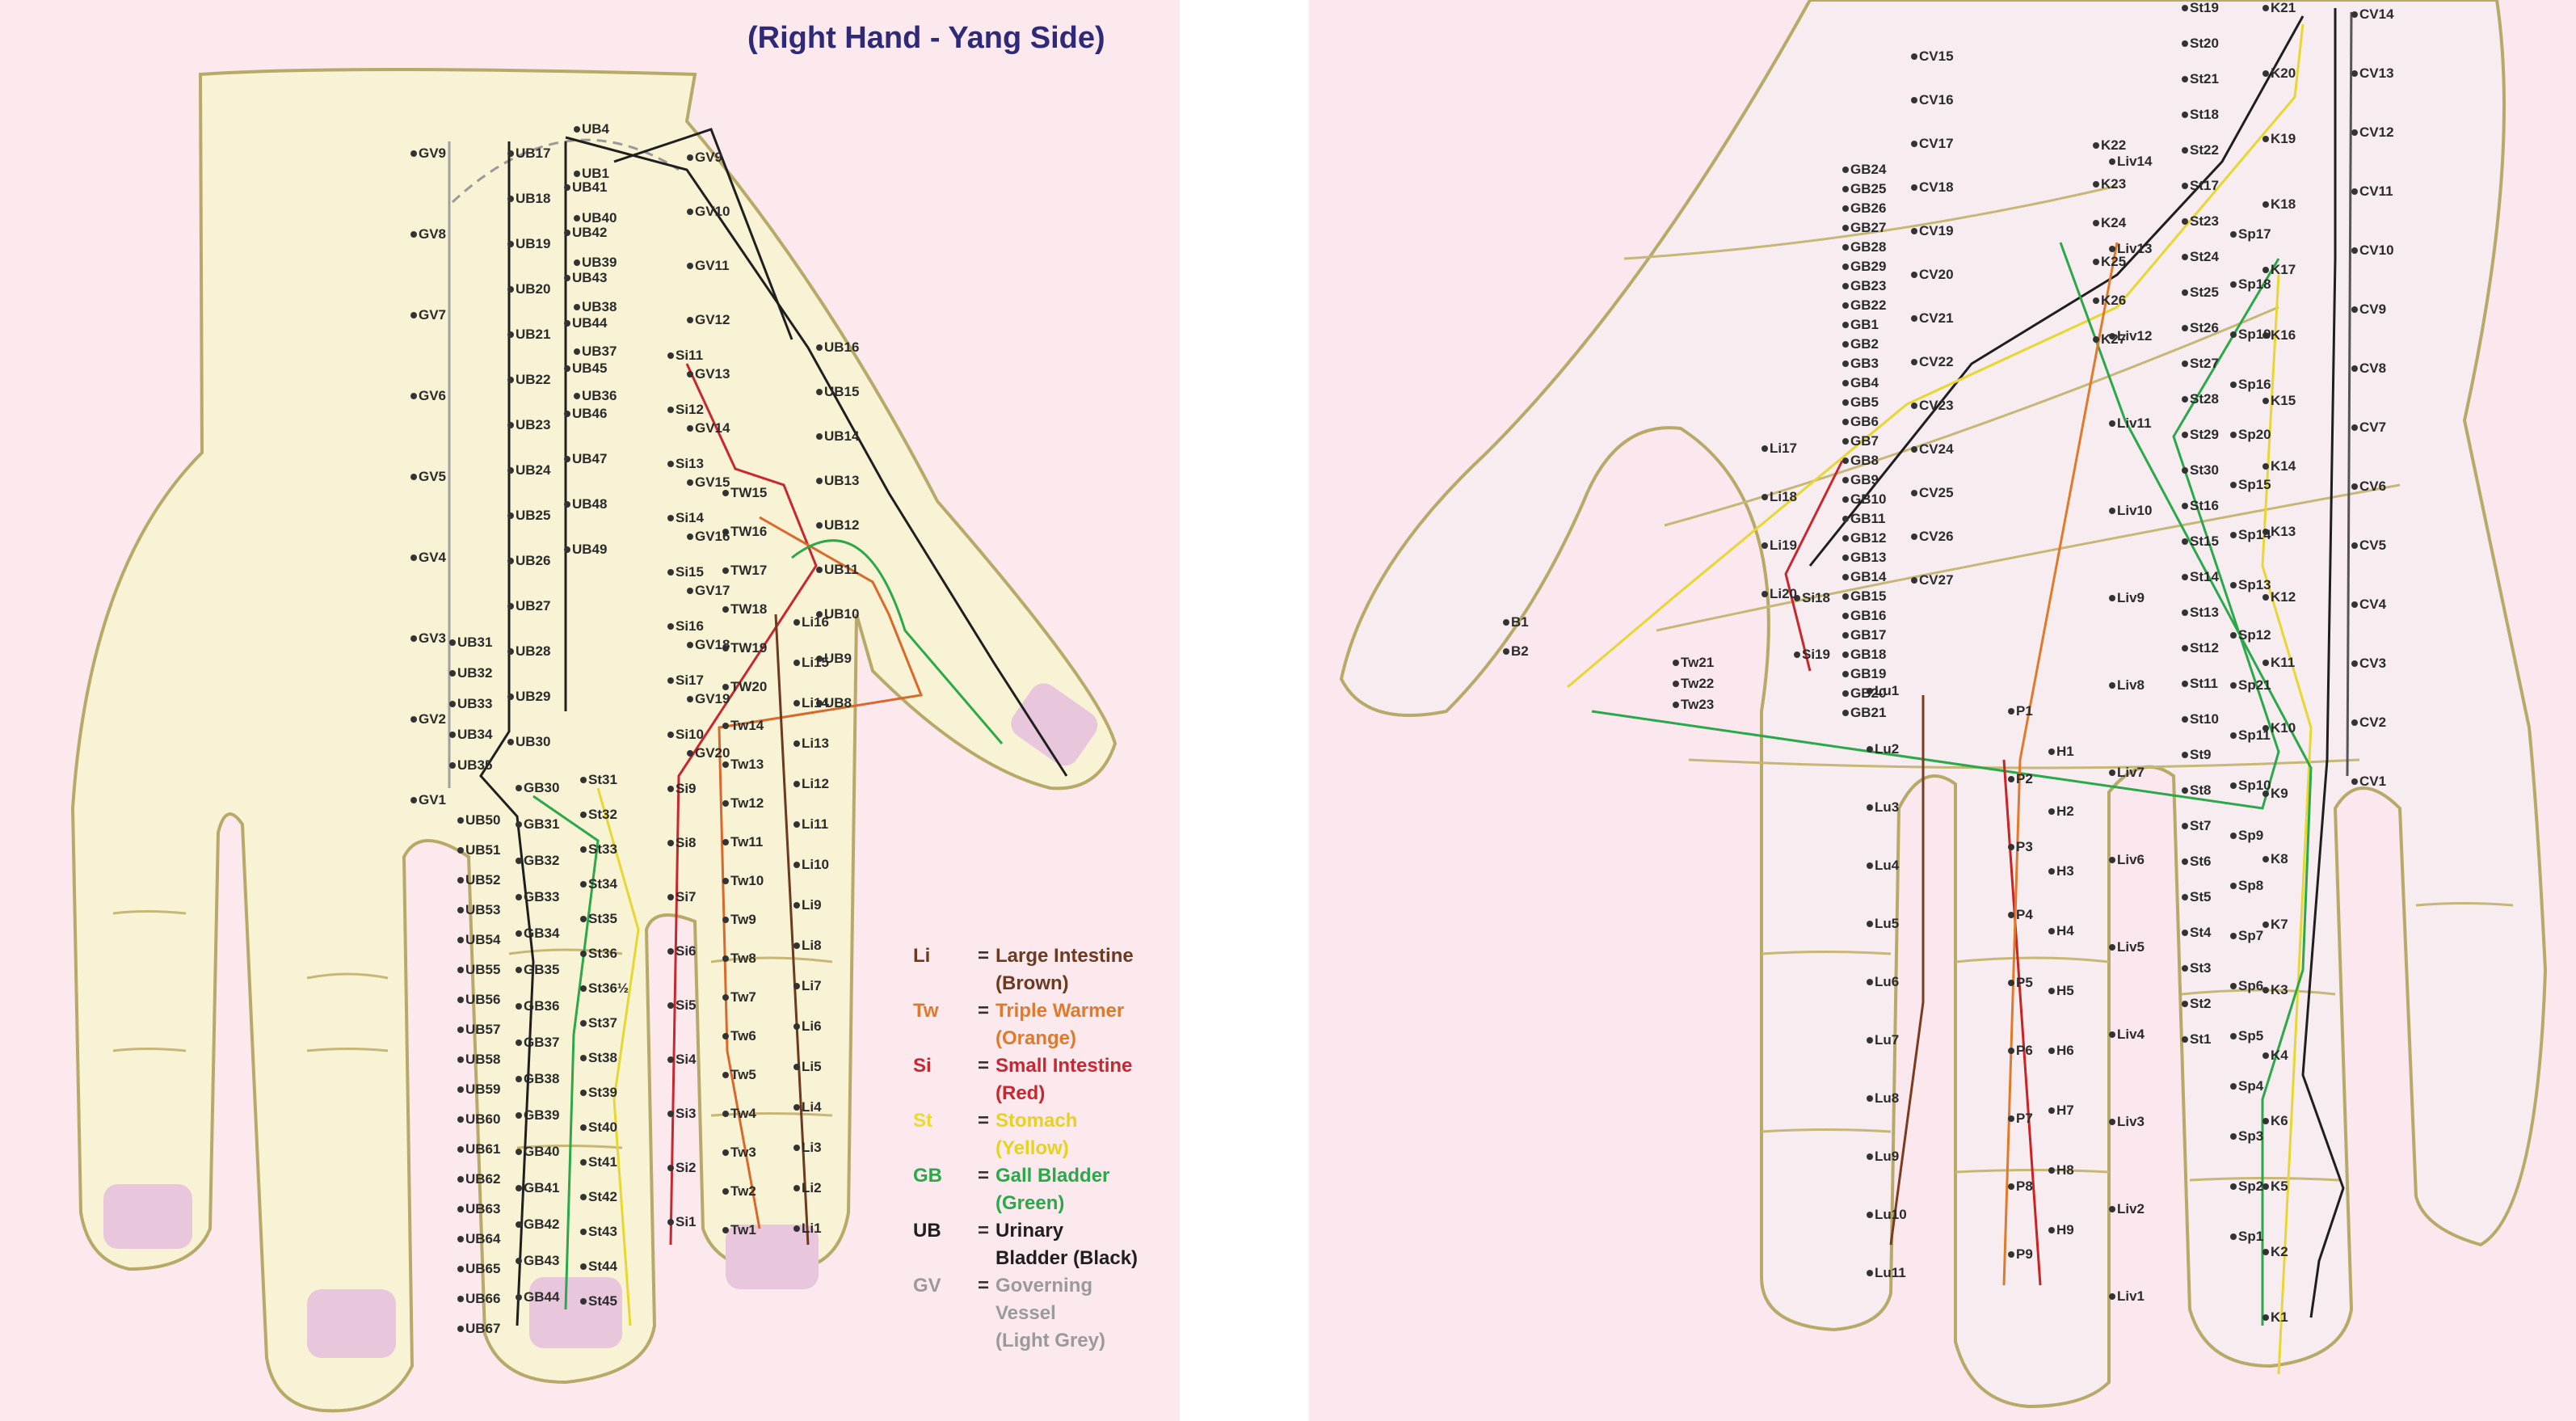 The image size is (2576, 1421). I want to click on acupoint-label: UB33, so click(475, 703).